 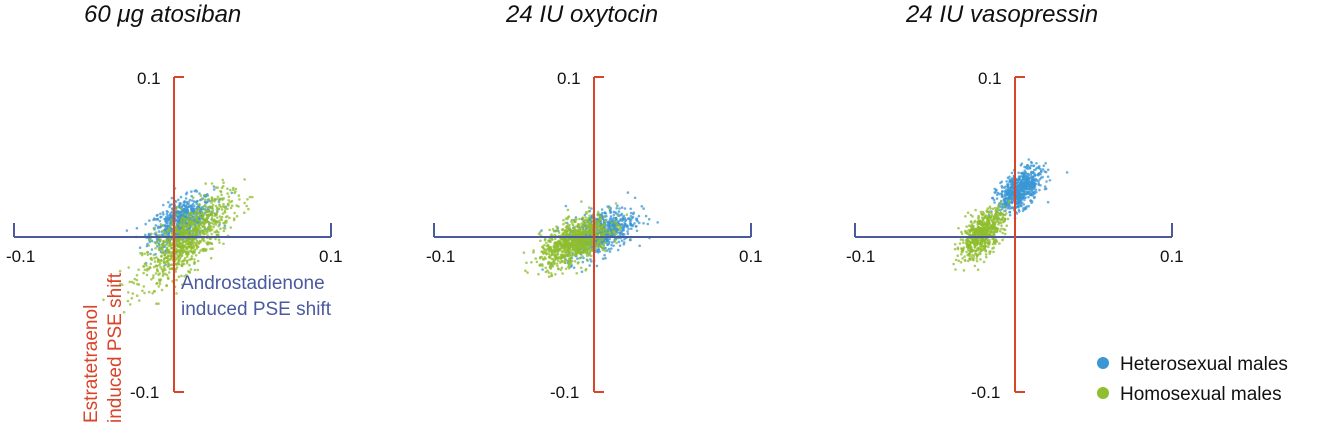 What do you see at coordinates (751, 256) in the screenshot?
I see `x-tick-label-max: 0.1` at bounding box center [751, 256].